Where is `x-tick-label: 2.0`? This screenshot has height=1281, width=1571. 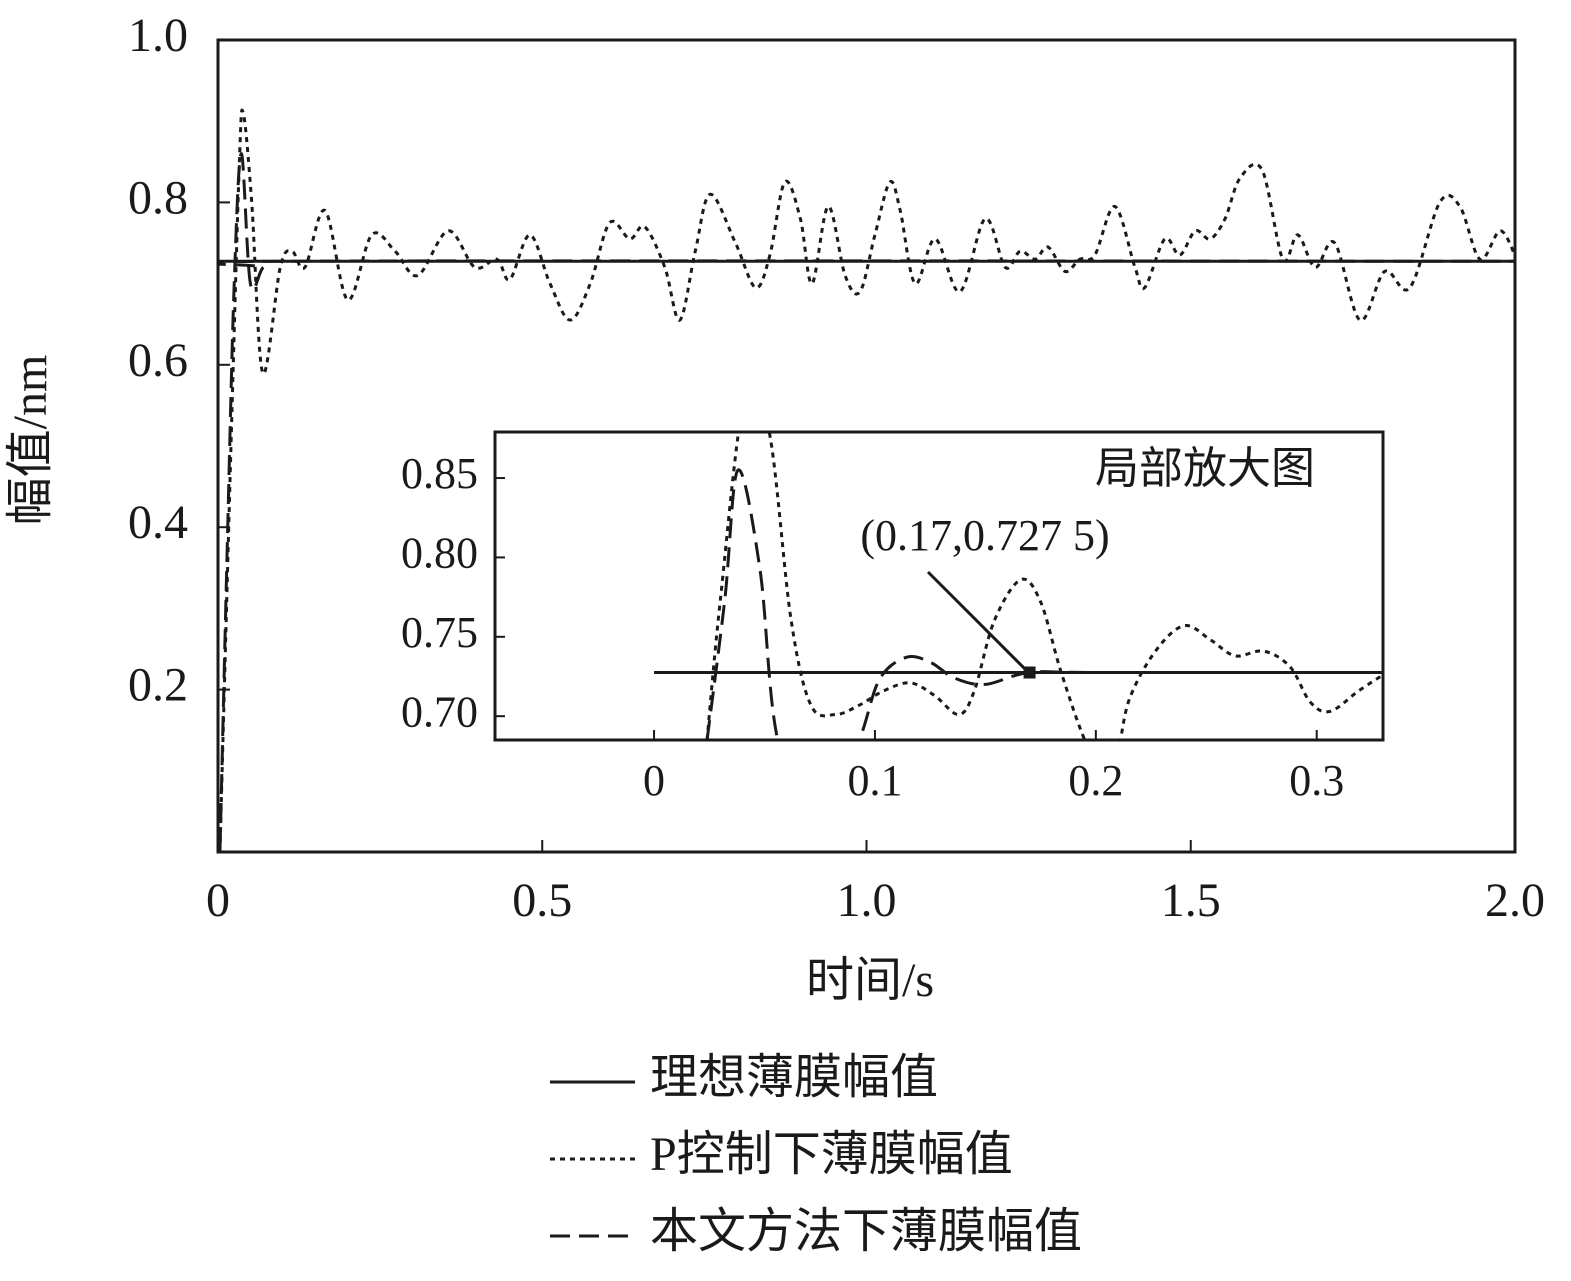
x-tick-label: 2.0 is located at coordinates (1515, 900).